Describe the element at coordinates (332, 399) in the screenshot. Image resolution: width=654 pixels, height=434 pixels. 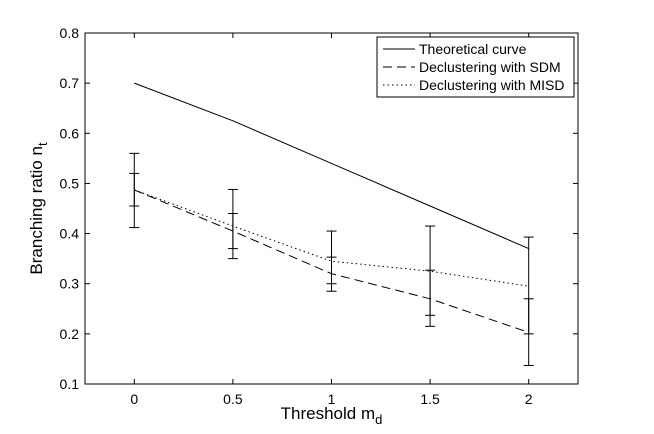
I see `x-tick-label: 1` at that location.